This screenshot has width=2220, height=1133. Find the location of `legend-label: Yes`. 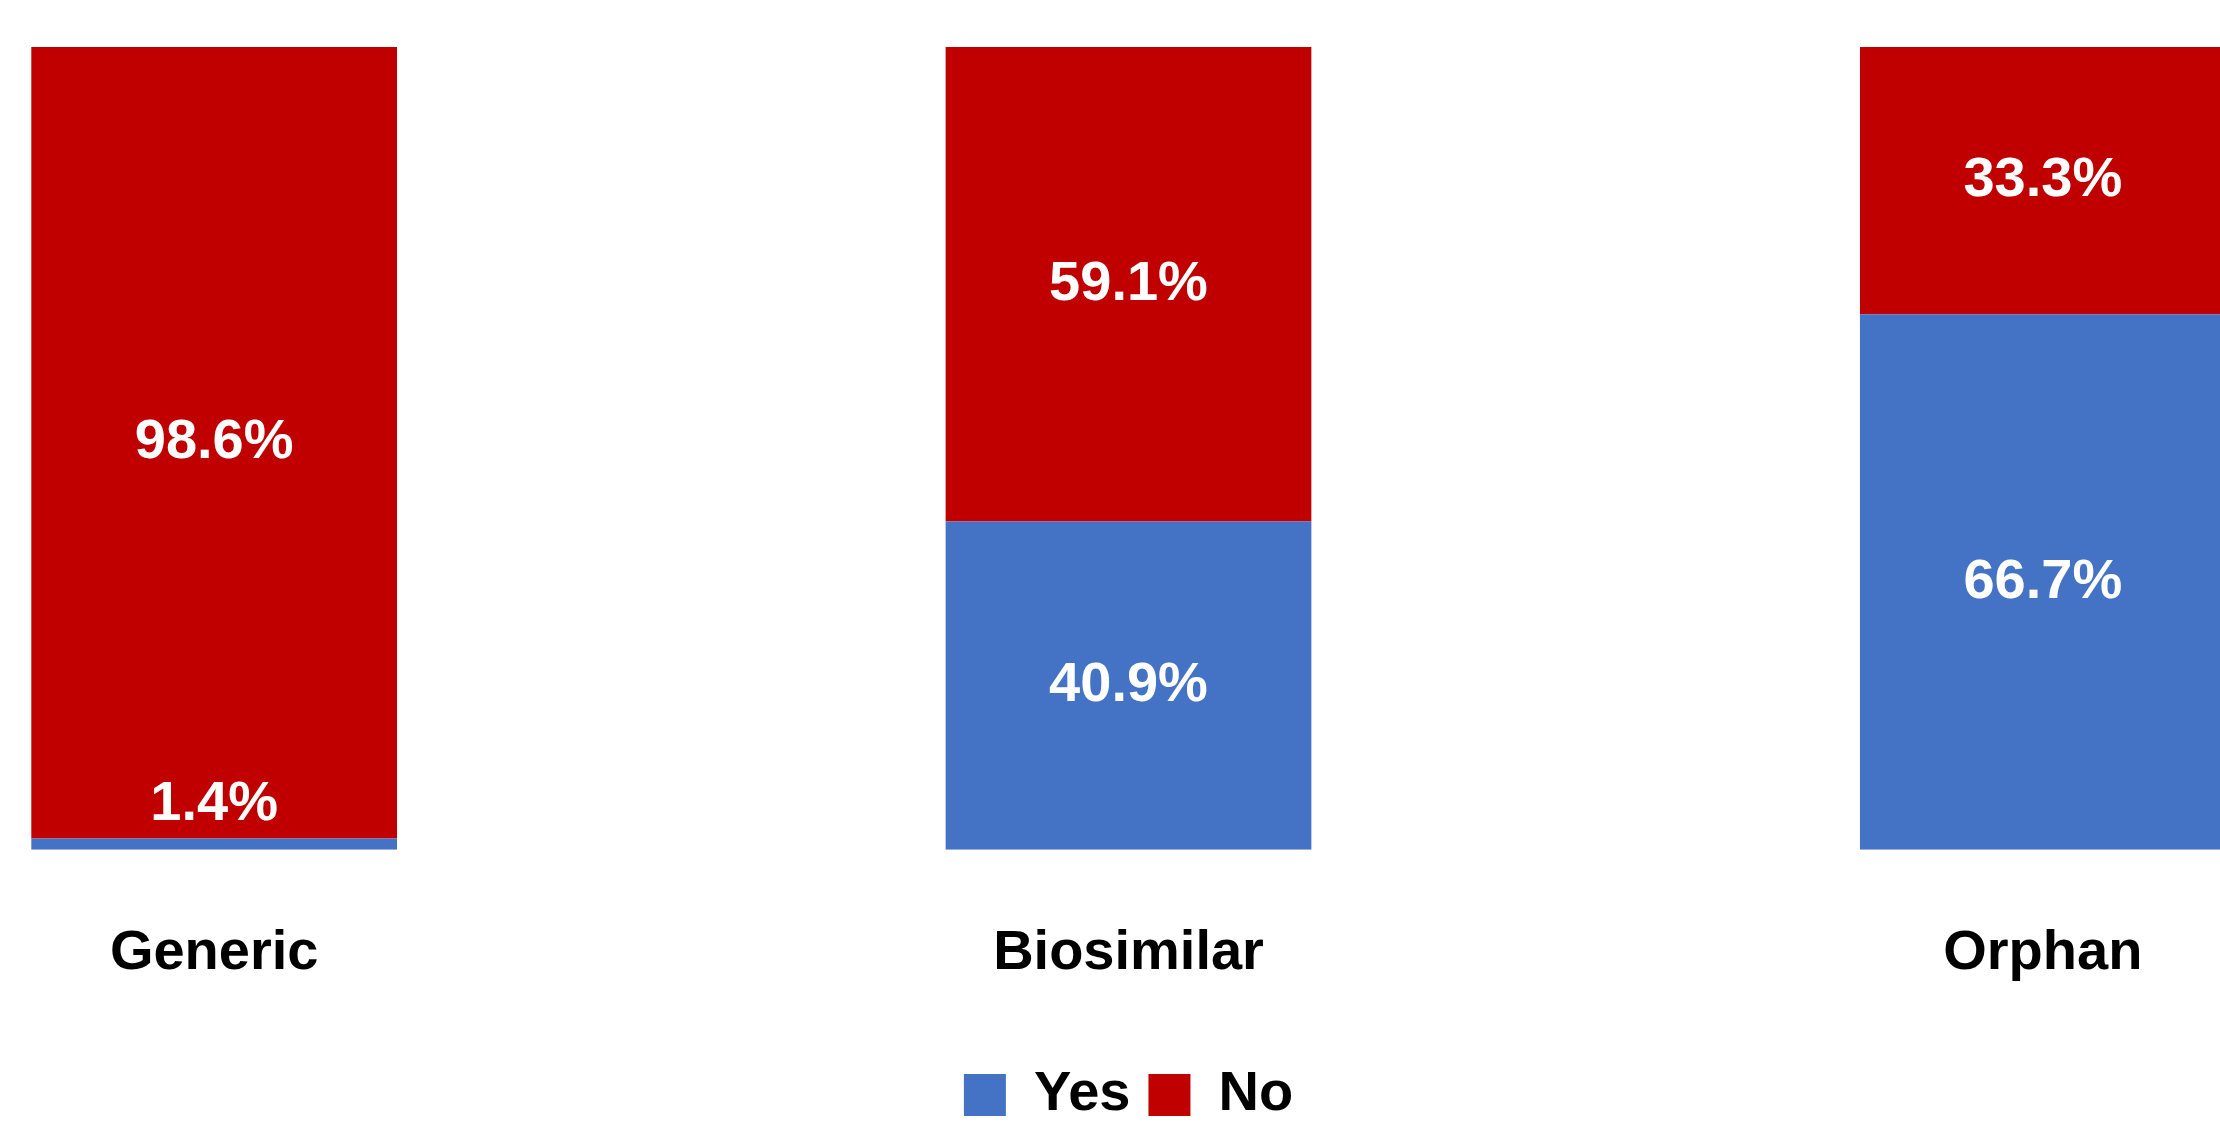

legend-label: Yes is located at coordinates (1082, 1091).